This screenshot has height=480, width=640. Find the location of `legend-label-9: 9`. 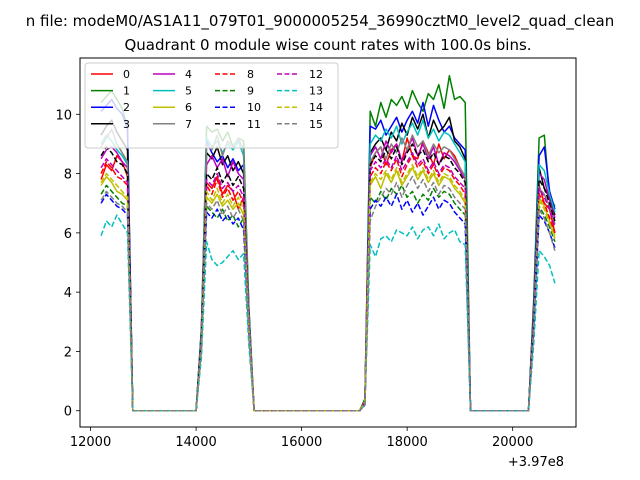

legend-label-9: 9 is located at coordinates (250, 91).